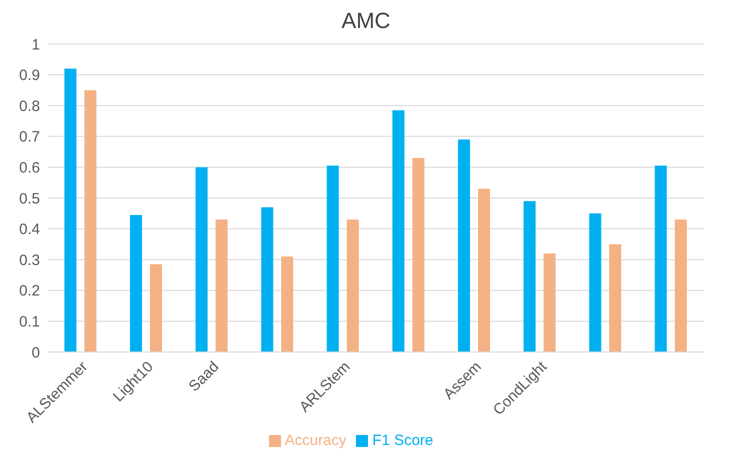 The height and width of the screenshot is (465, 732). What do you see at coordinates (29, 137) in the screenshot?
I see `y-tick-label: 0.7` at bounding box center [29, 137].